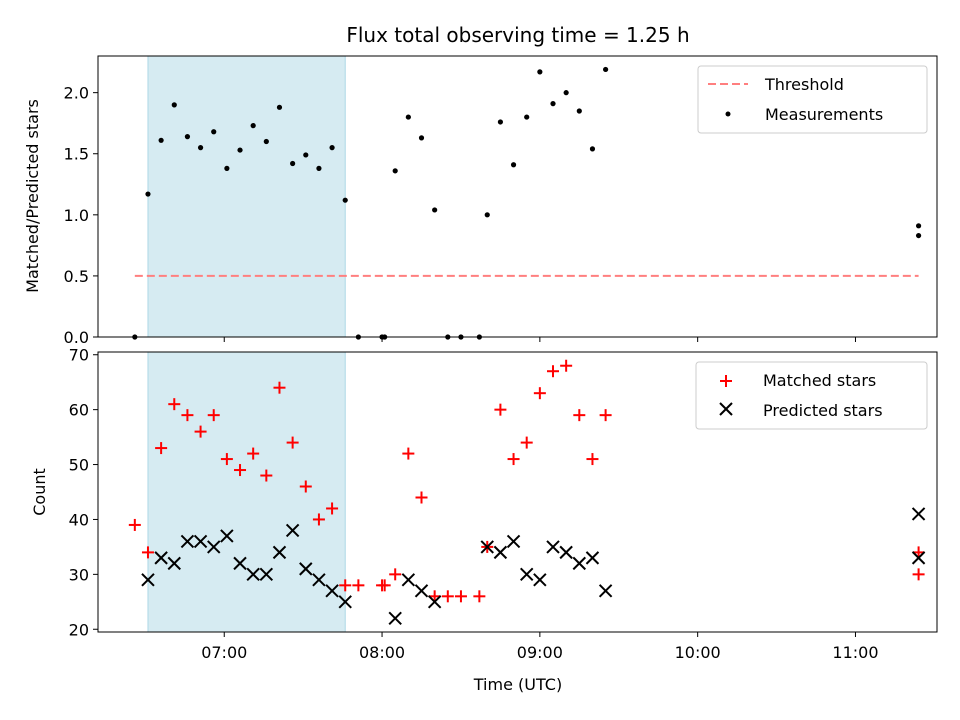 Image resolution: width=960 pixels, height=720 pixels. What do you see at coordinates (32, 196) in the screenshot?
I see `top-y-axis-label: Matched/Predicted stars` at bounding box center [32, 196].